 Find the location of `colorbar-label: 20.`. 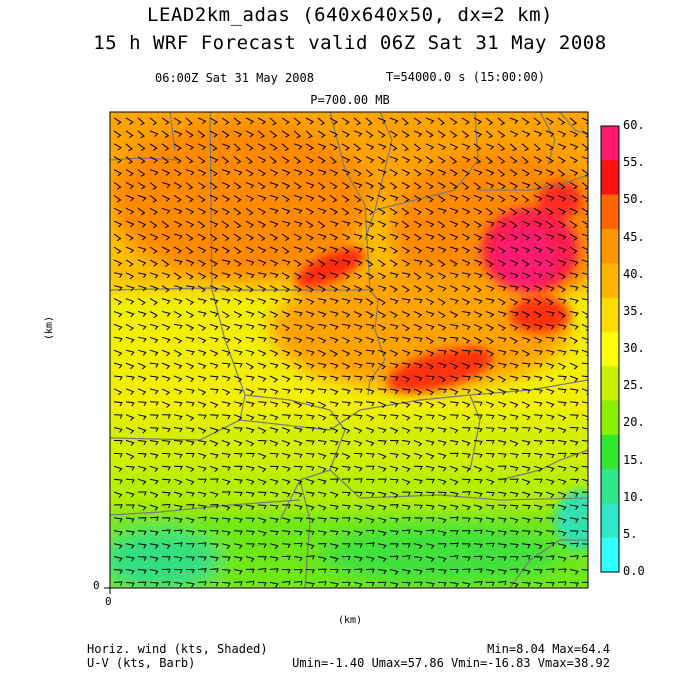

colorbar-label: 20. is located at coordinates (634, 422).